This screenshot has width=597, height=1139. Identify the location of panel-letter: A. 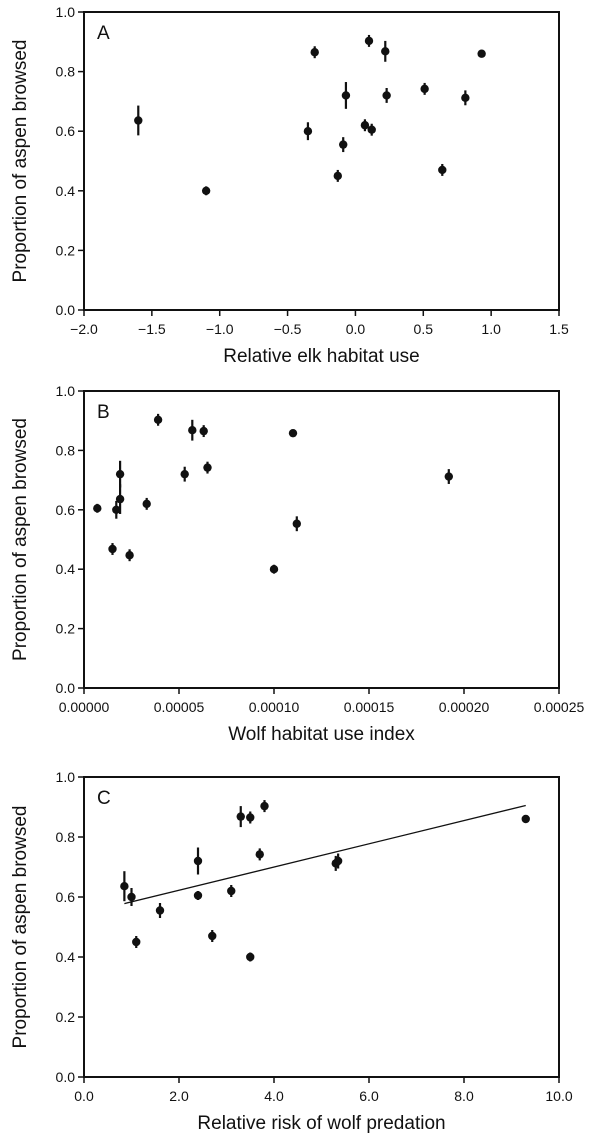
(103, 33).